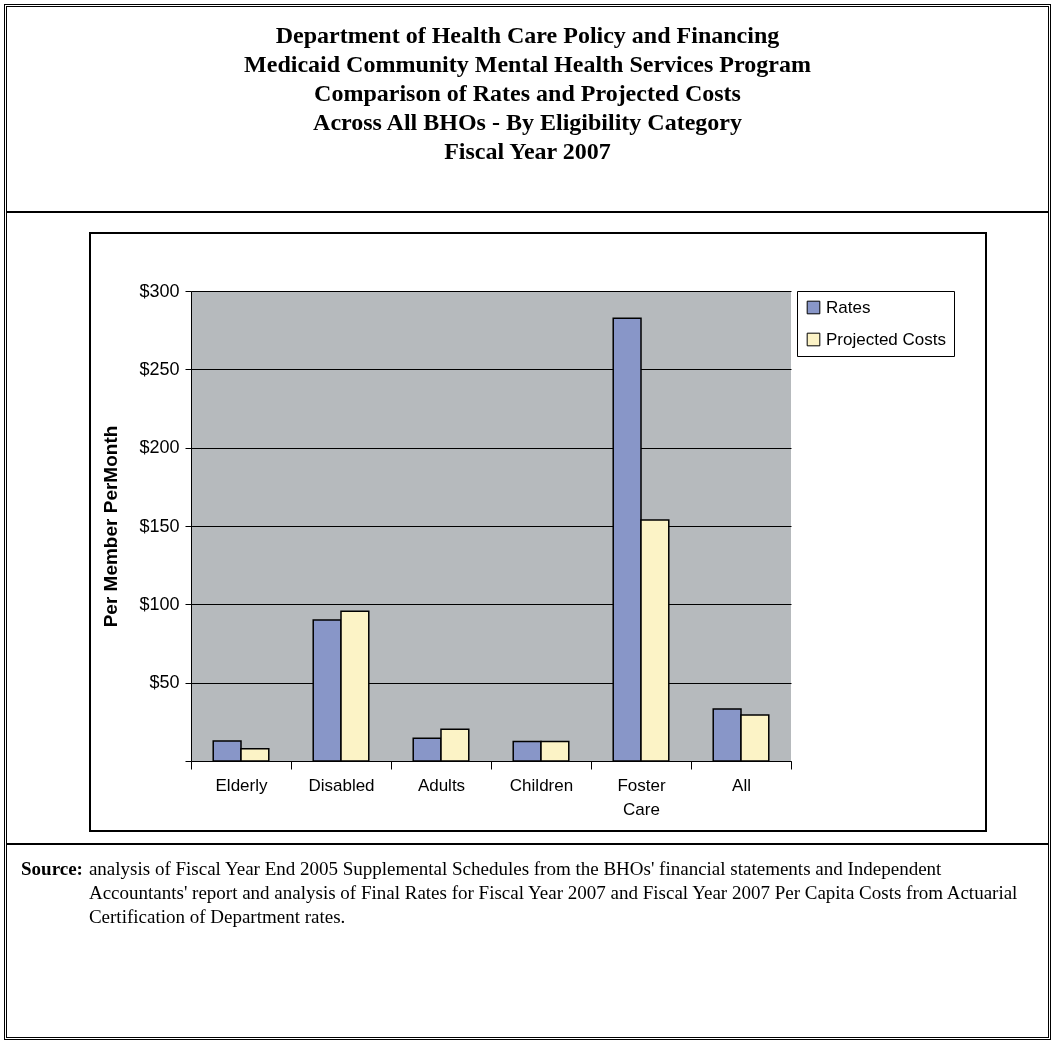 The height and width of the screenshot is (1044, 1059). I want to click on y-axis-title: Per Member PerMonth, so click(111, 526).